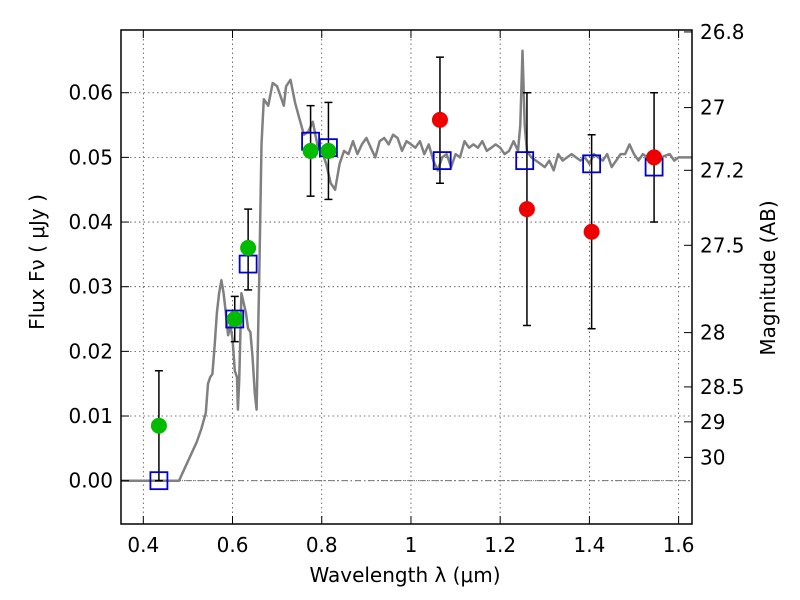 The image size is (800, 600). What do you see at coordinates (37, 262) in the screenshot?
I see `y-axis-label: Flux Fν ( μJy )` at bounding box center [37, 262].